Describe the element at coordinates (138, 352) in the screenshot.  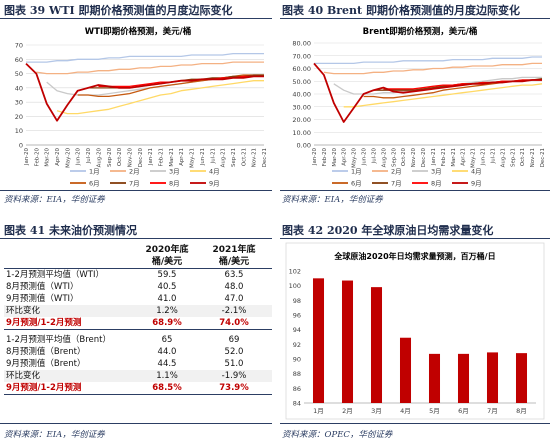
I see `table-row: 8月预测值（Brent） 44.0 52.0` at that location.